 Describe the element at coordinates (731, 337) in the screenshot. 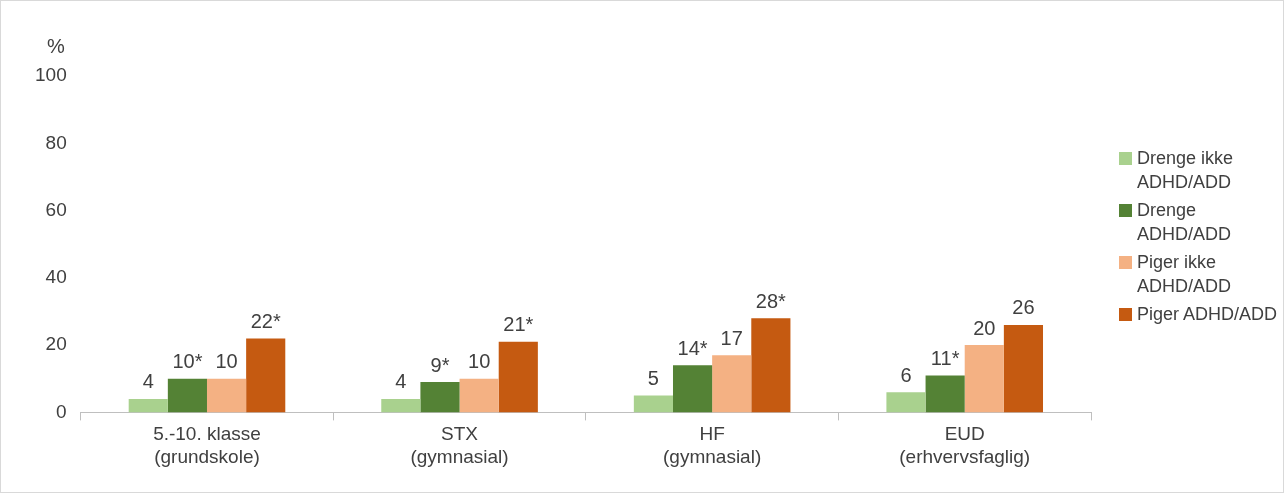

I see `data-label: 17` at that location.